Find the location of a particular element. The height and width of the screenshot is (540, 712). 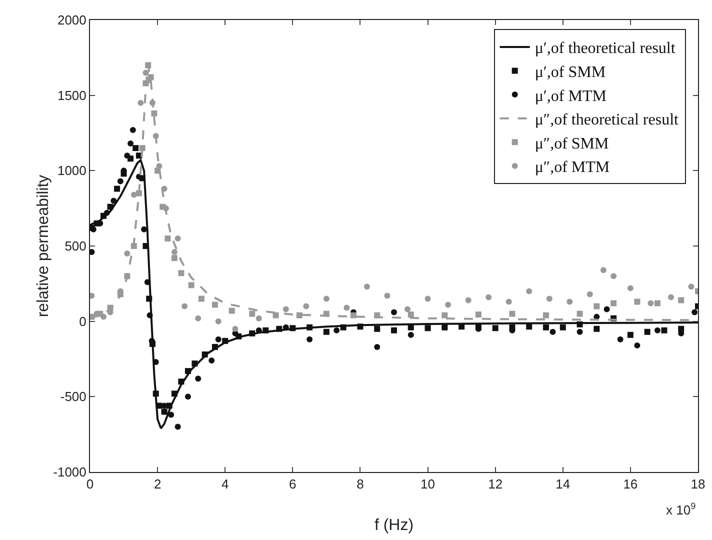

legend-label: μ′,of MTM is located at coordinates (570, 96).